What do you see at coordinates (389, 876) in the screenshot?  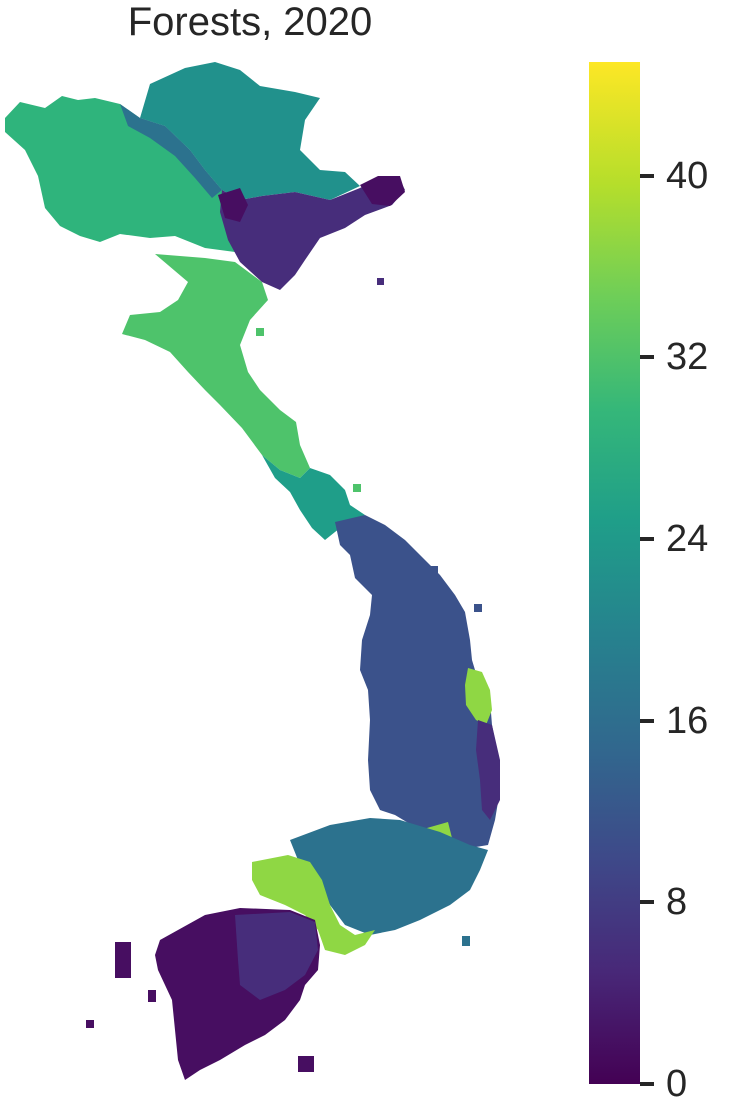 I see `region-southeast` at bounding box center [389, 876].